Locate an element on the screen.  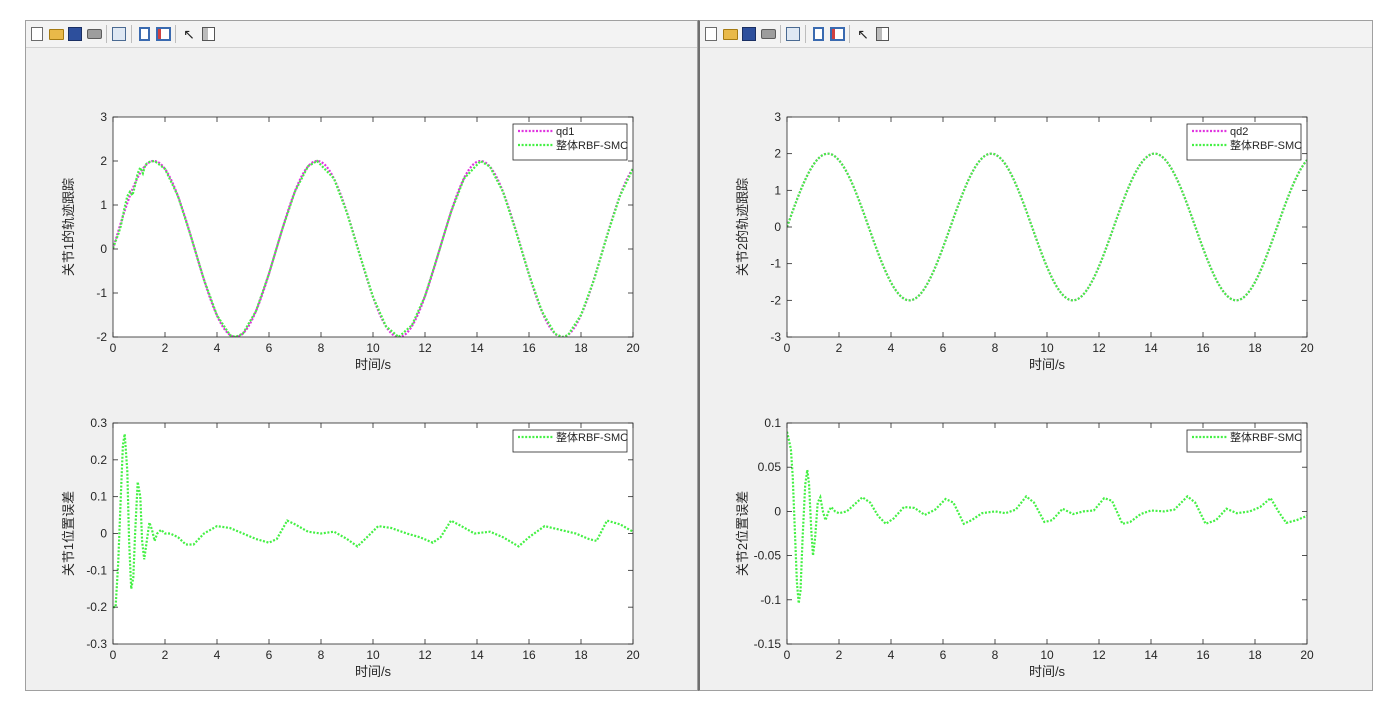
legend-entry-1: 整体RBF-SMC is located at coordinates (1266, 145).